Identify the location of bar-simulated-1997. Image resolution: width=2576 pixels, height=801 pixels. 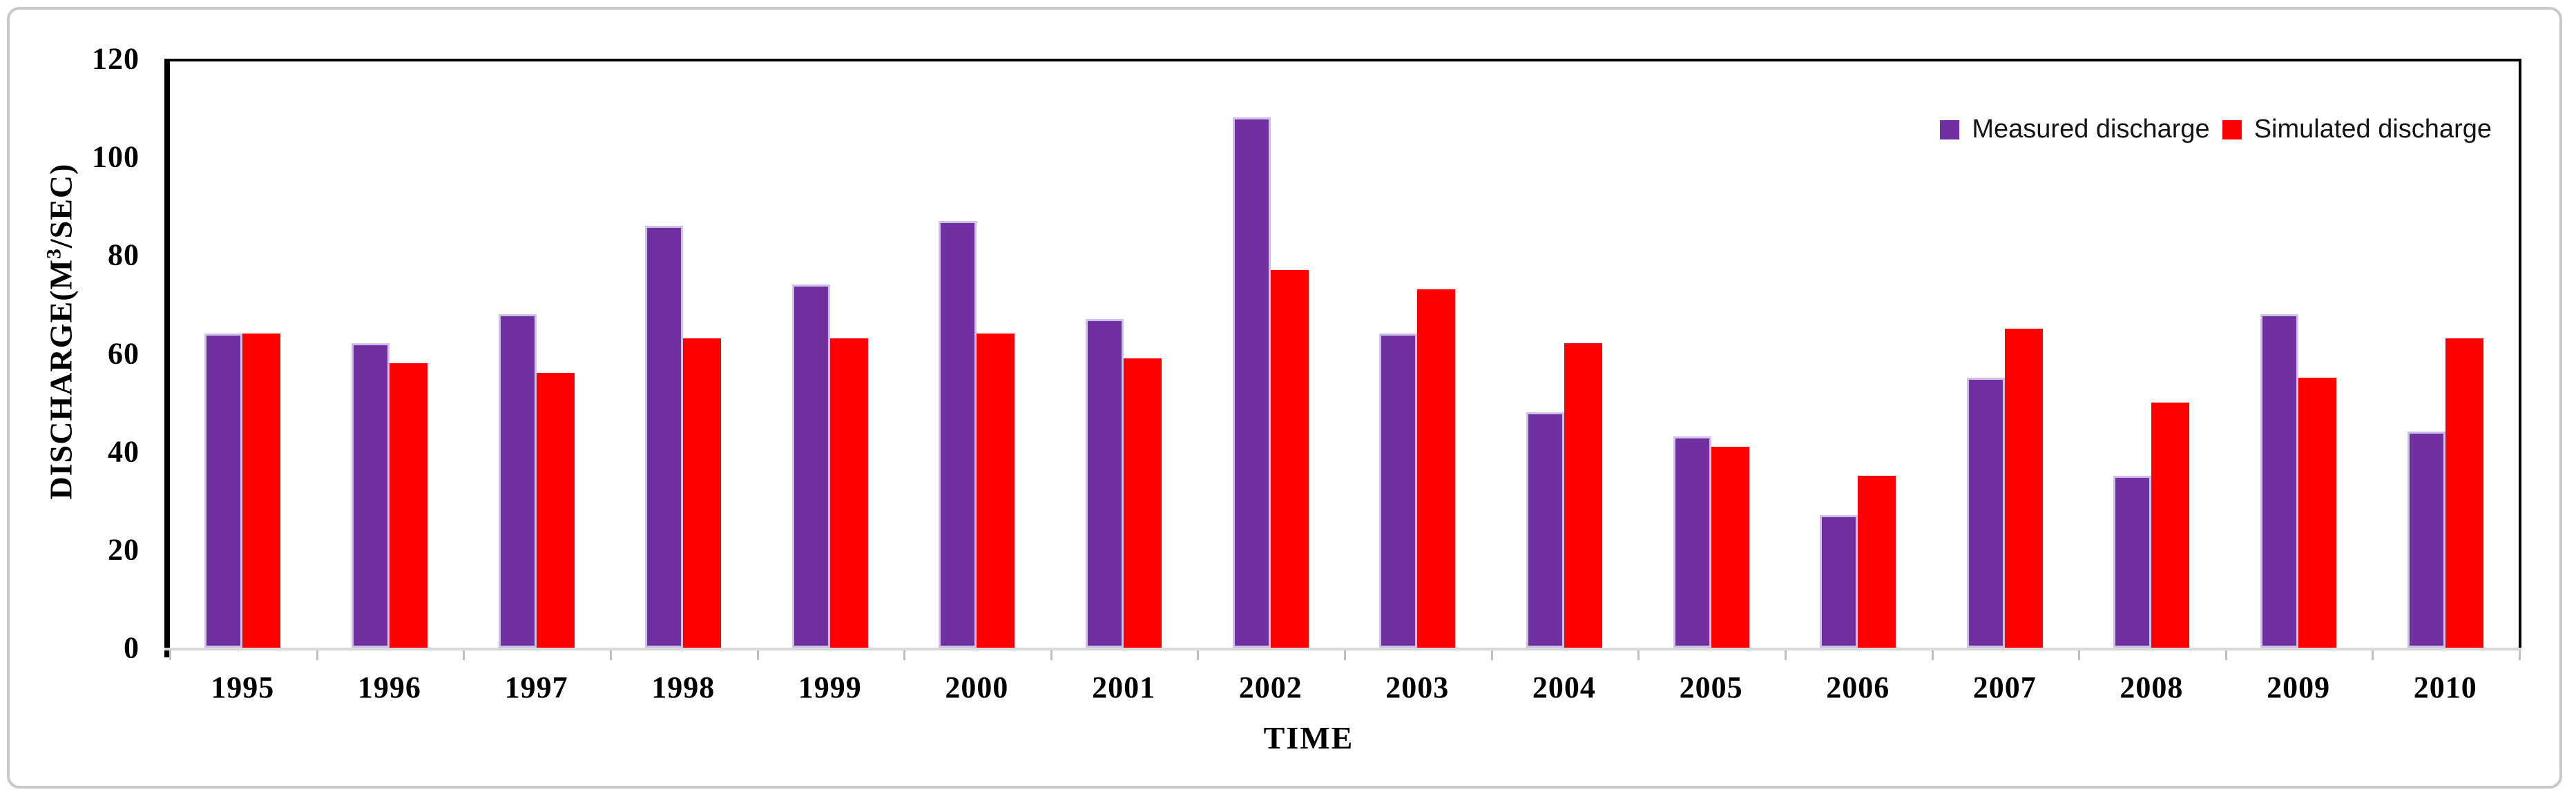
(555, 510).